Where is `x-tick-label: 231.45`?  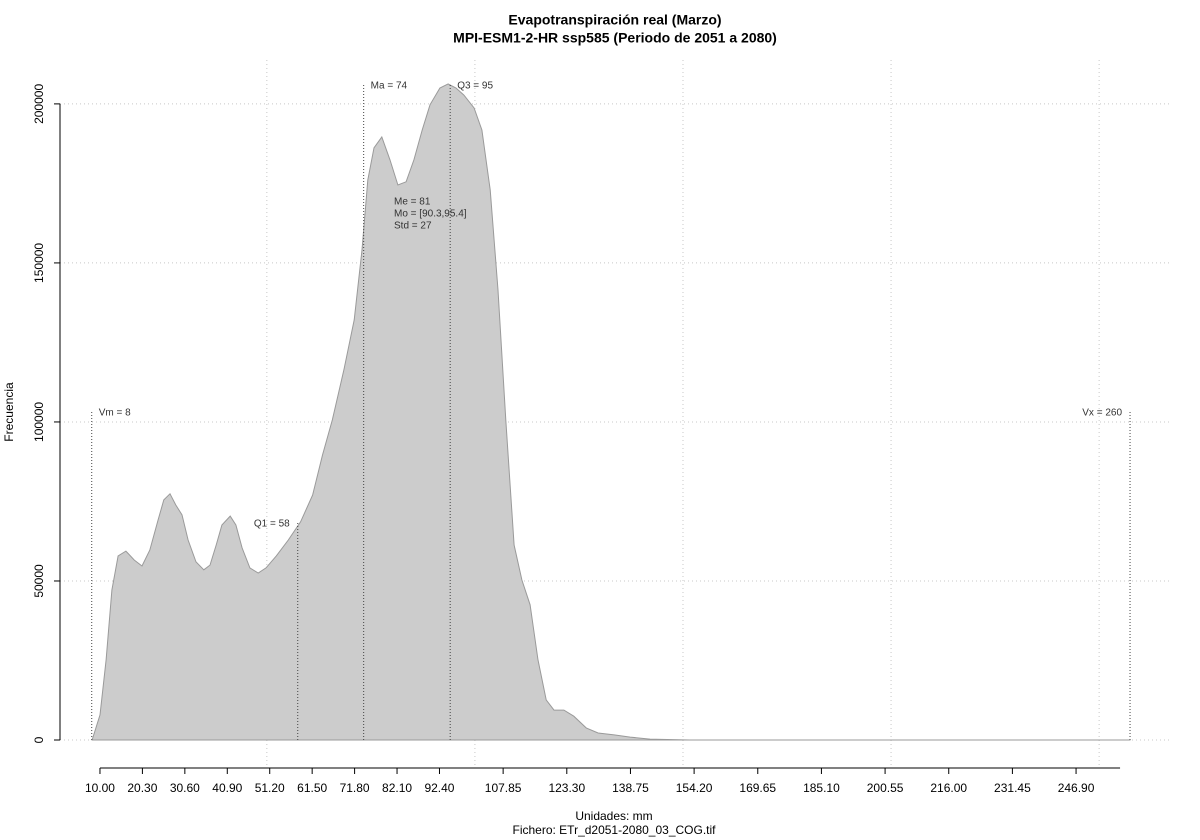 x-tick-label: 231.45 is located at coordinates (1012, 788).